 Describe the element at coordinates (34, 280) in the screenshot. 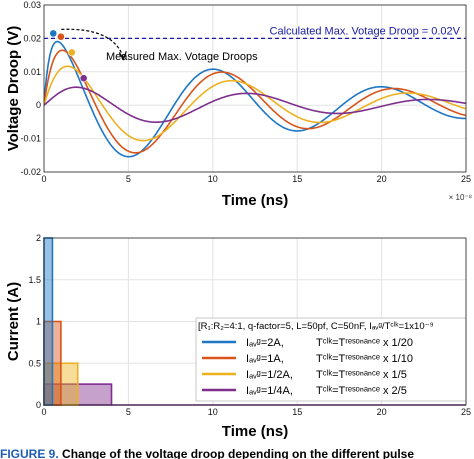

I see `y-tick-label: 1.5` at that location.